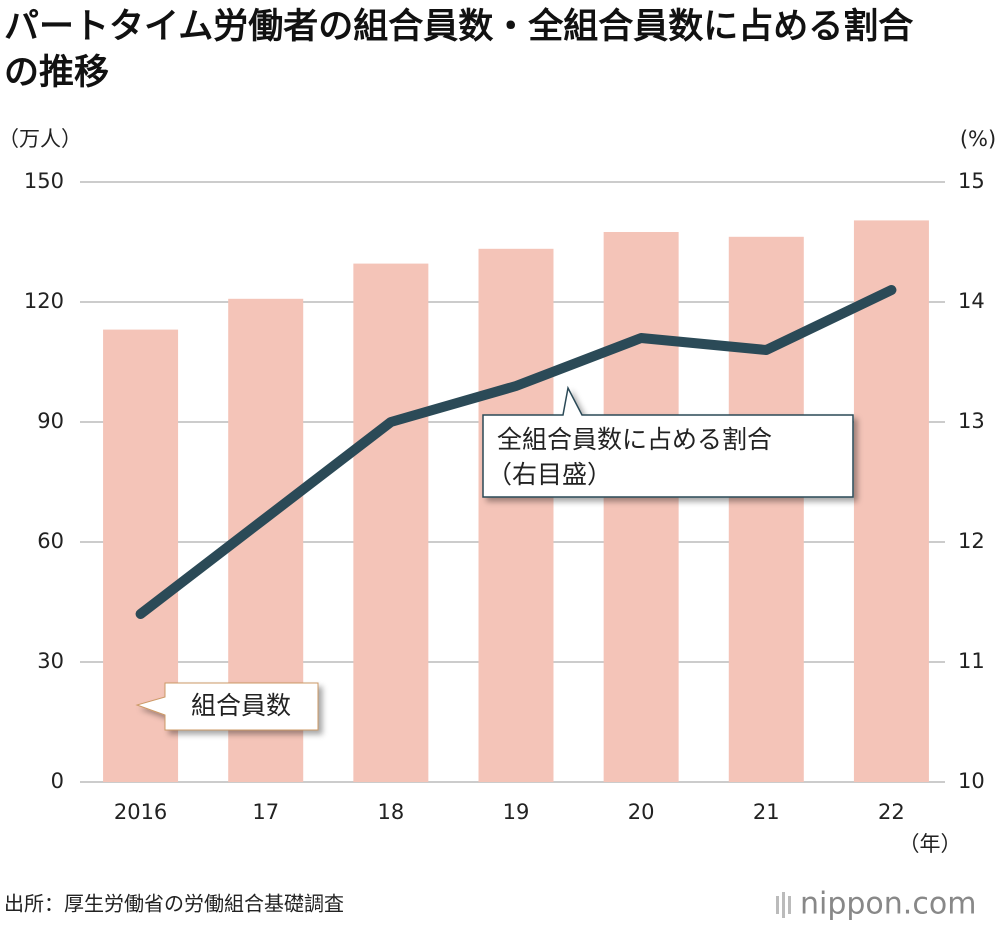 This screenshot has width=1000, height=926. Describe the element at coordinates (971, 661) in the screenshot. I see `y2-tick-label: 11` at that location.